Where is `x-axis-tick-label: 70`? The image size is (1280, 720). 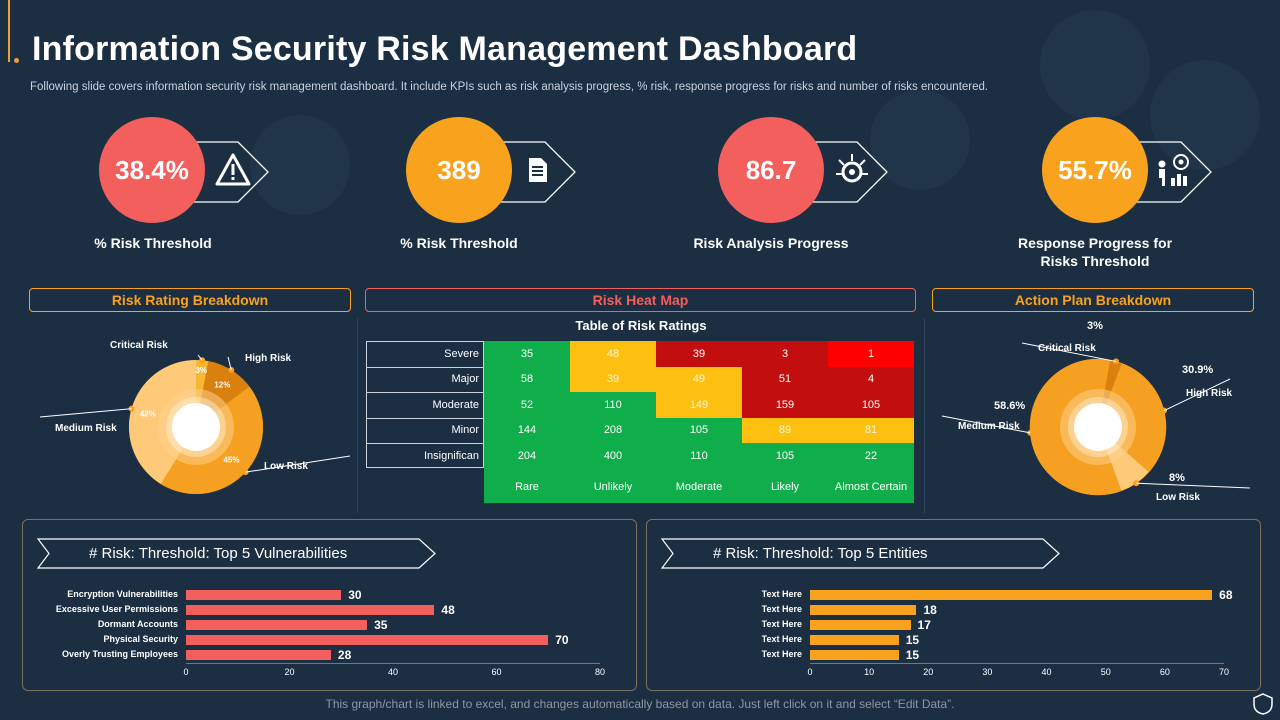
x-axis-tick-label: 70 is located at coordinates (1223, 672).